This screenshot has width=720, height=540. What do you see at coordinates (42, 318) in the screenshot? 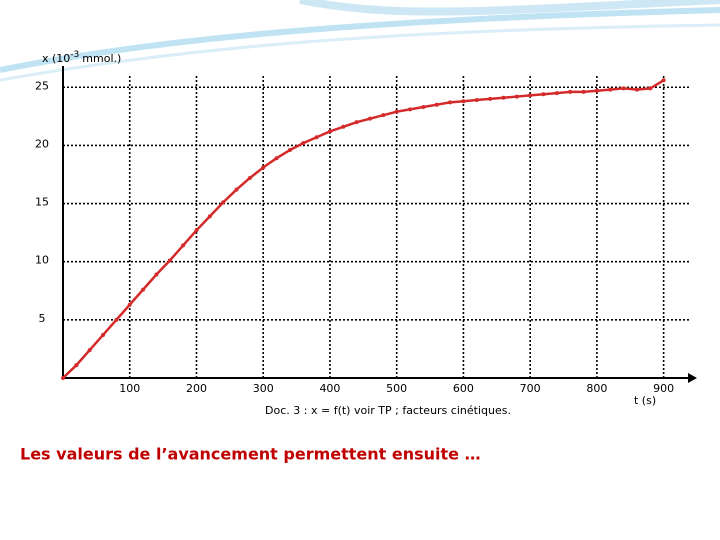
I see `y-tick-label: 5` at bounding box center [42, 318].